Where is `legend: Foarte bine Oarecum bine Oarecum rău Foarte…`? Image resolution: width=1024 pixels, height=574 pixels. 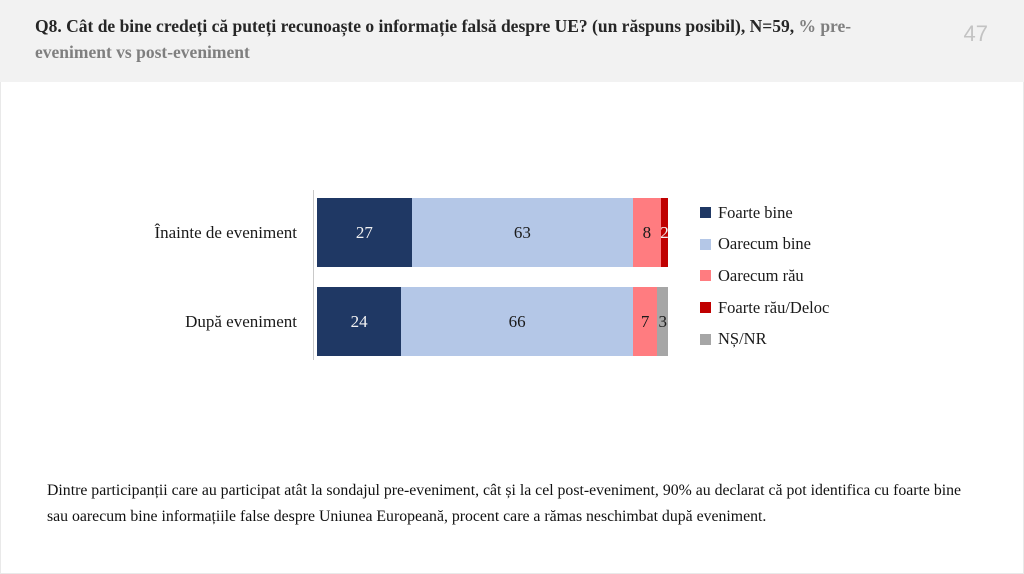
legend: Foarte bine Oarecum bine Oarecum rău Foarte… is located at coordinates (764, 276).